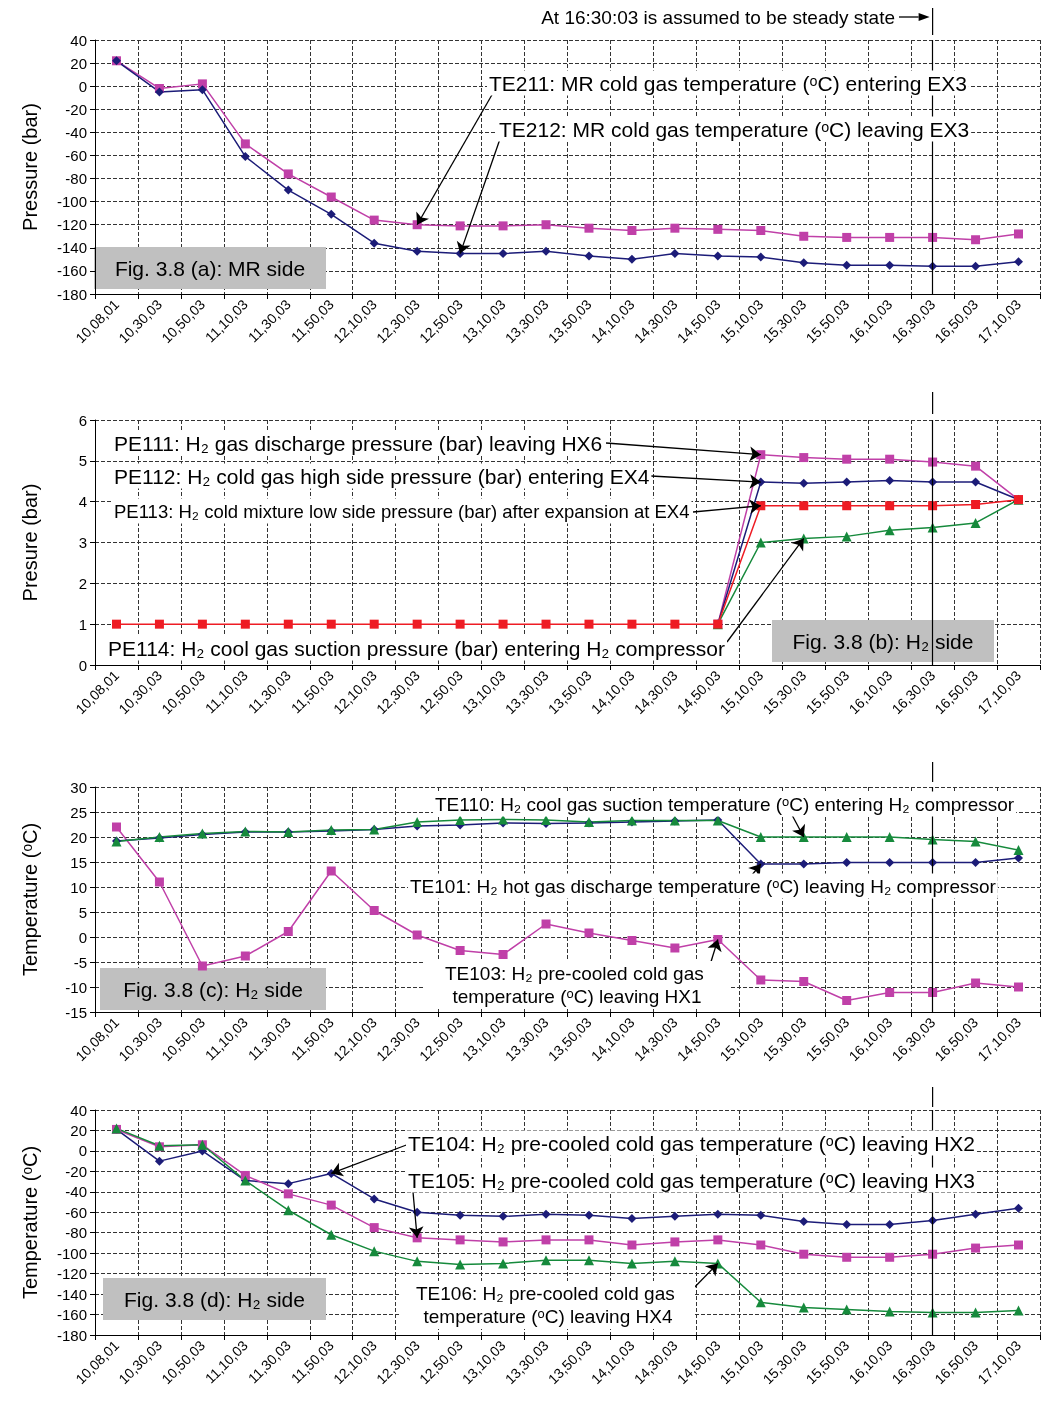 Image resolution: width=1046 pixels, height=1409 pixels. I want to click on annotation: PE111: H₂ gas discharge pressure (bar) leaving HX6, so click(358, 443).